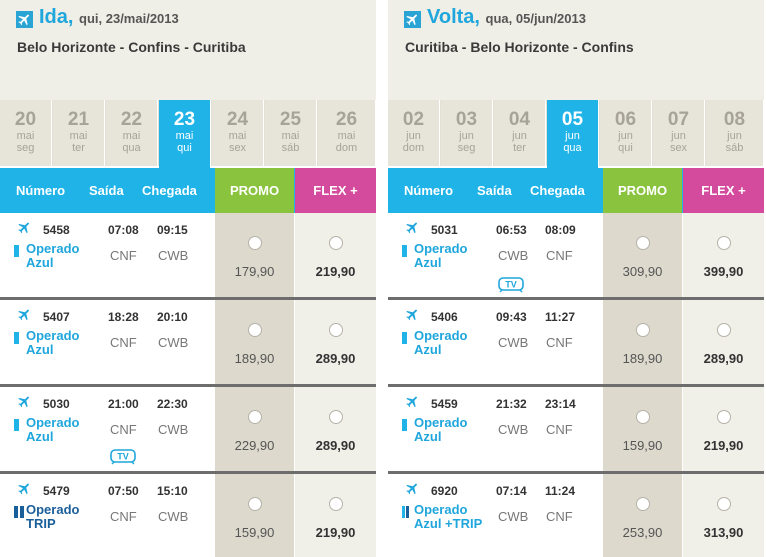 The width and height of the screenshot is (766, 557). I want to click on date-tab-26: 26 mai dom, so click(347, 133).